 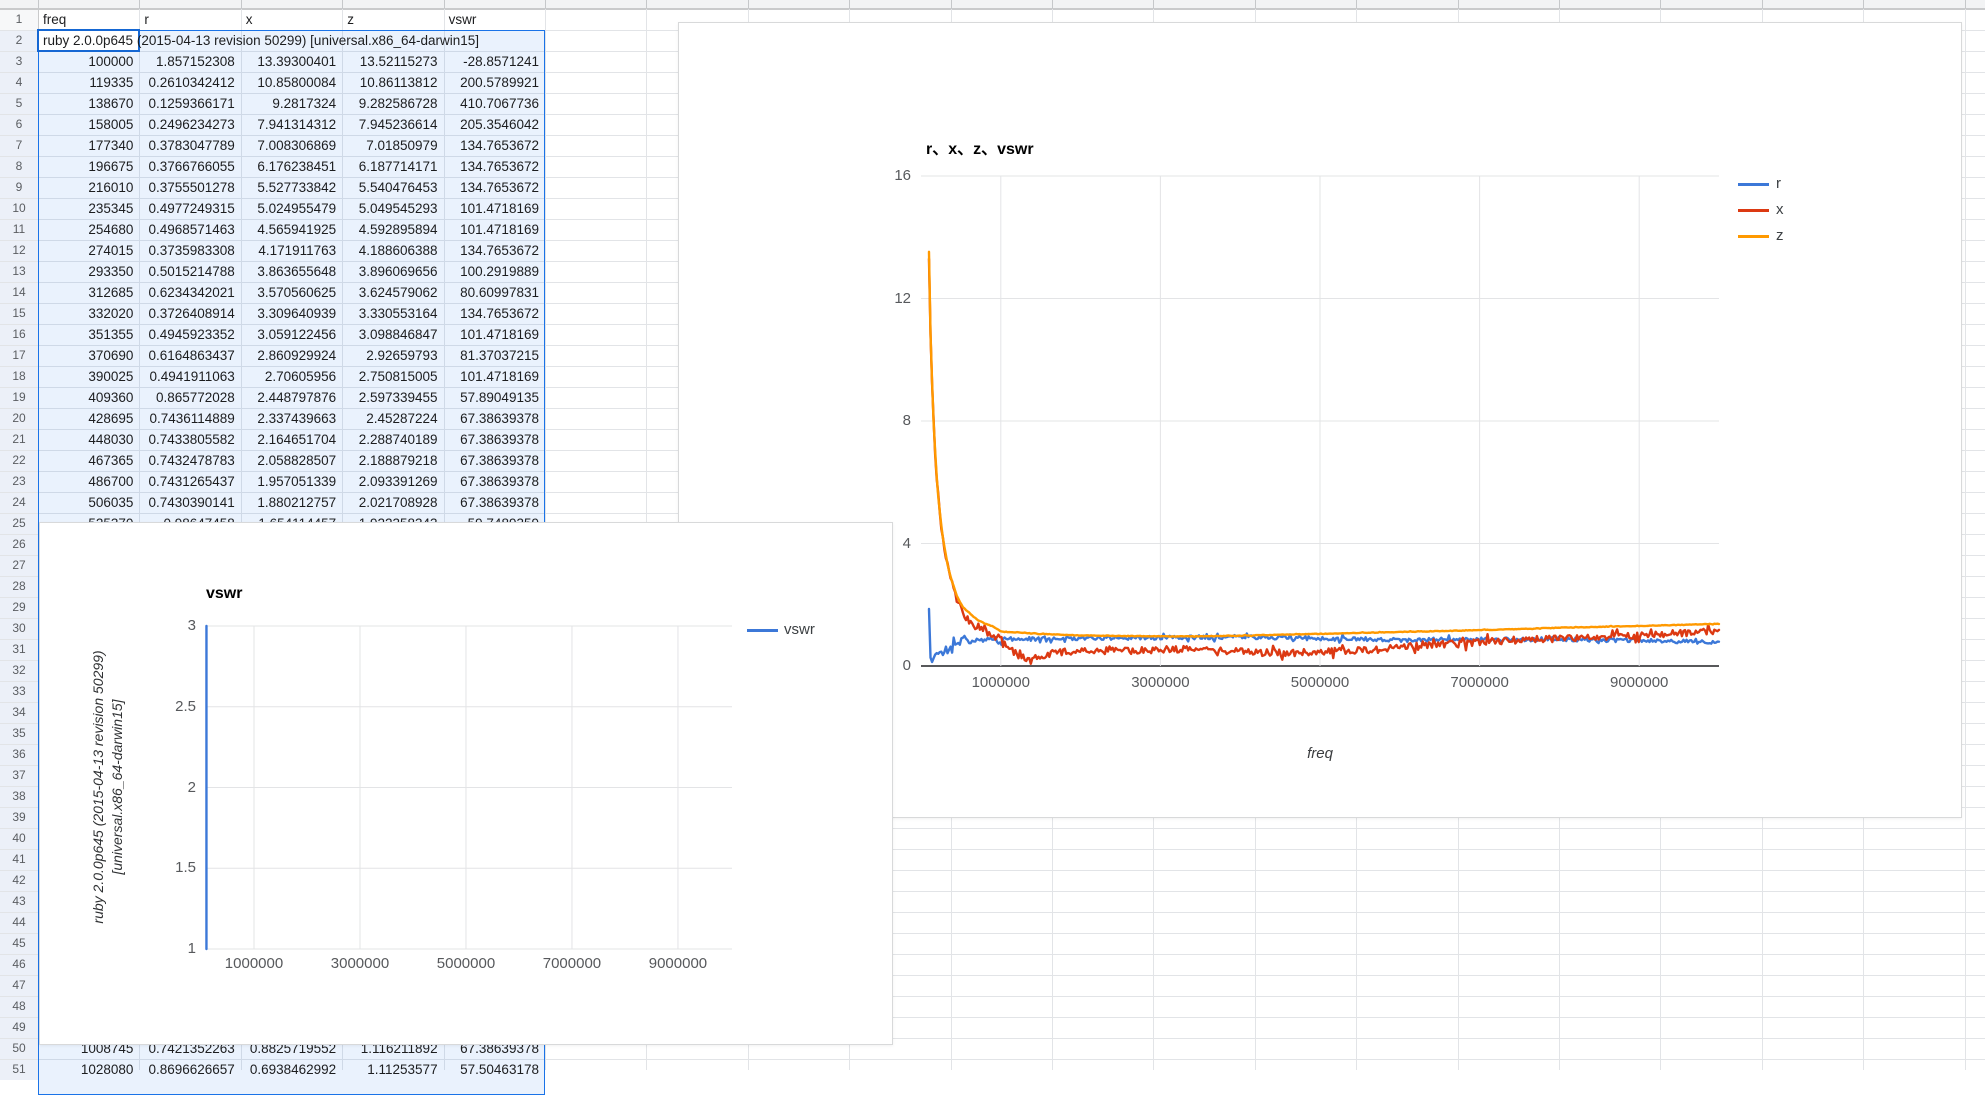 What do you see at coordinates (19, 859) in the screenshot?
I see `row-header-41: 41` at bounding box center [19, 859].